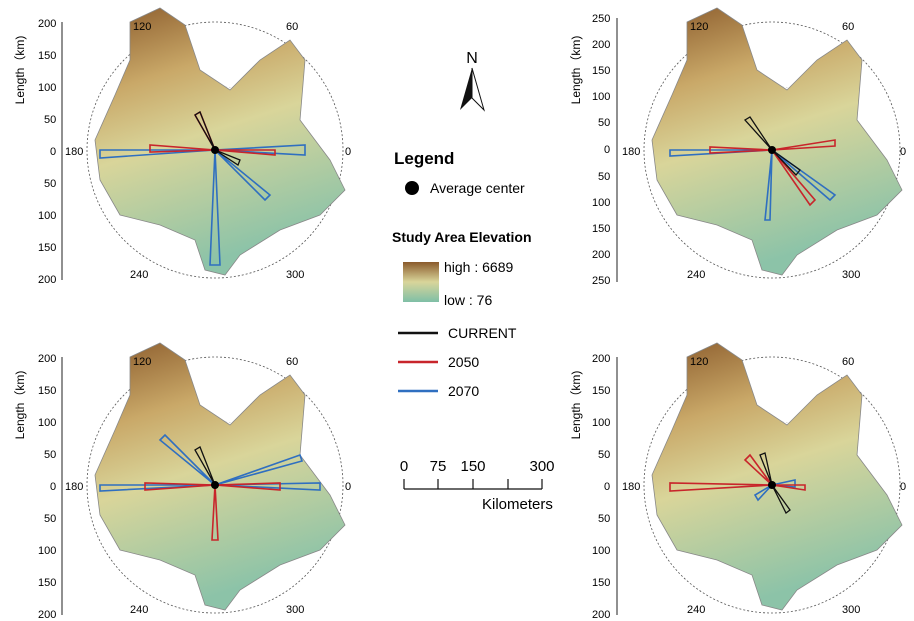 The height and width of the screenshot is (621, 914). I want to click on legend-label-2070: 2070, so click(463, 391).